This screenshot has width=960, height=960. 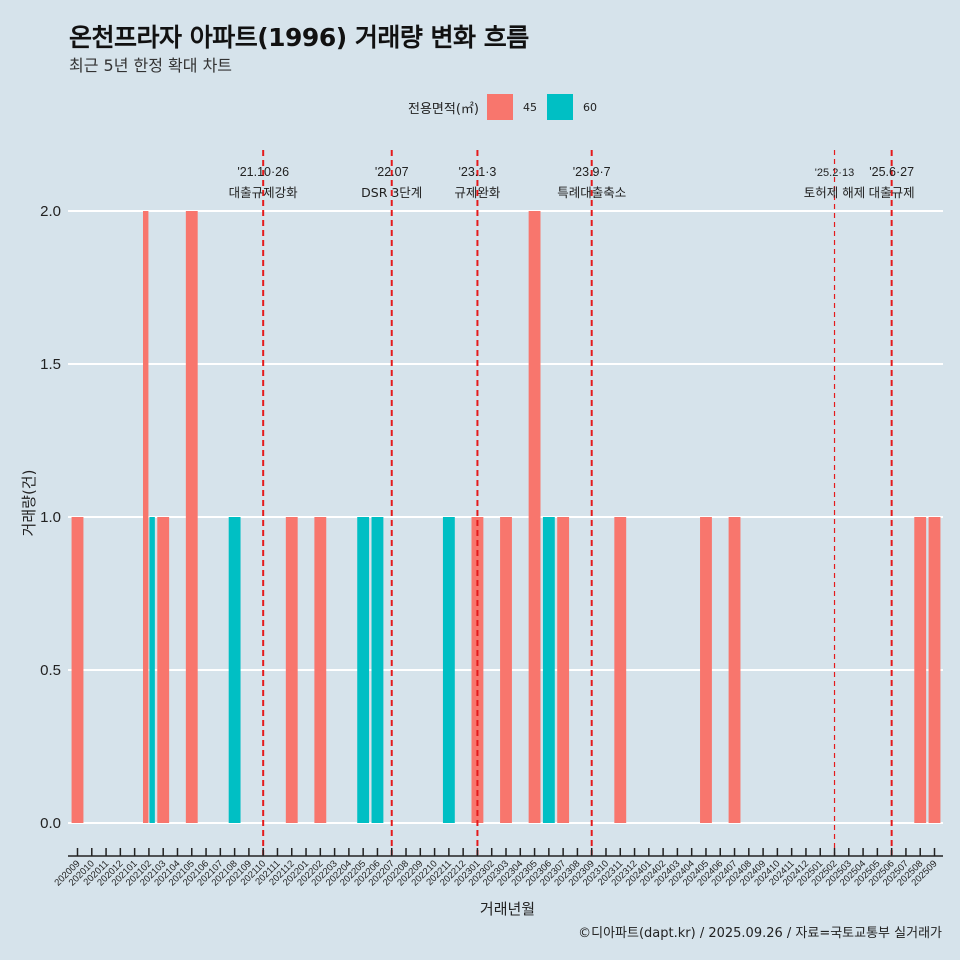 What do you see at coordinates (50, 517) in the screenshot?
I see `y-tick-label: 1.0` at bounding box center [50, 517].